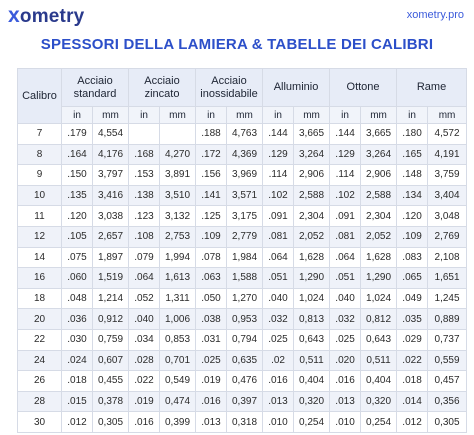  What do you see at coordinates (211, 195) in the screenshot?
I see `inch-cell: .141` at bounding box center [211, 195].